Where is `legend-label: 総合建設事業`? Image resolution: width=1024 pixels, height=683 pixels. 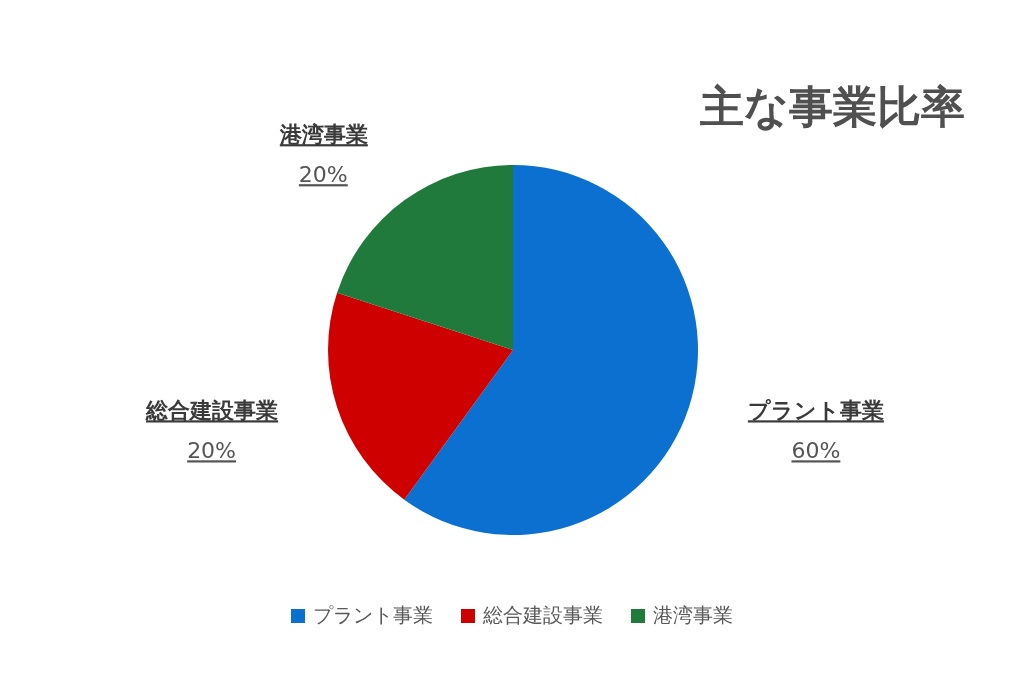
legend-label: 総合建設事業 is located at coordinates (542, 615).